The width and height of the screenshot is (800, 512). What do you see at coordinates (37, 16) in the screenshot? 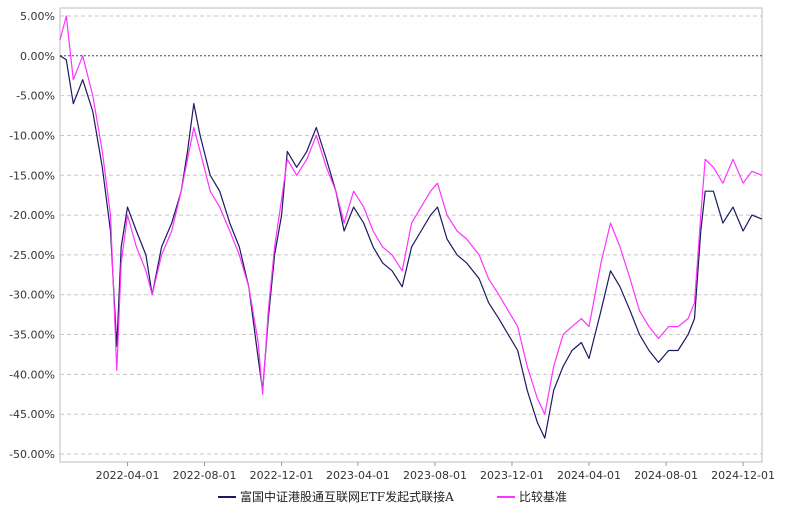
I see `y-tick-label: 5.00%` at bounding box center [37, 16].